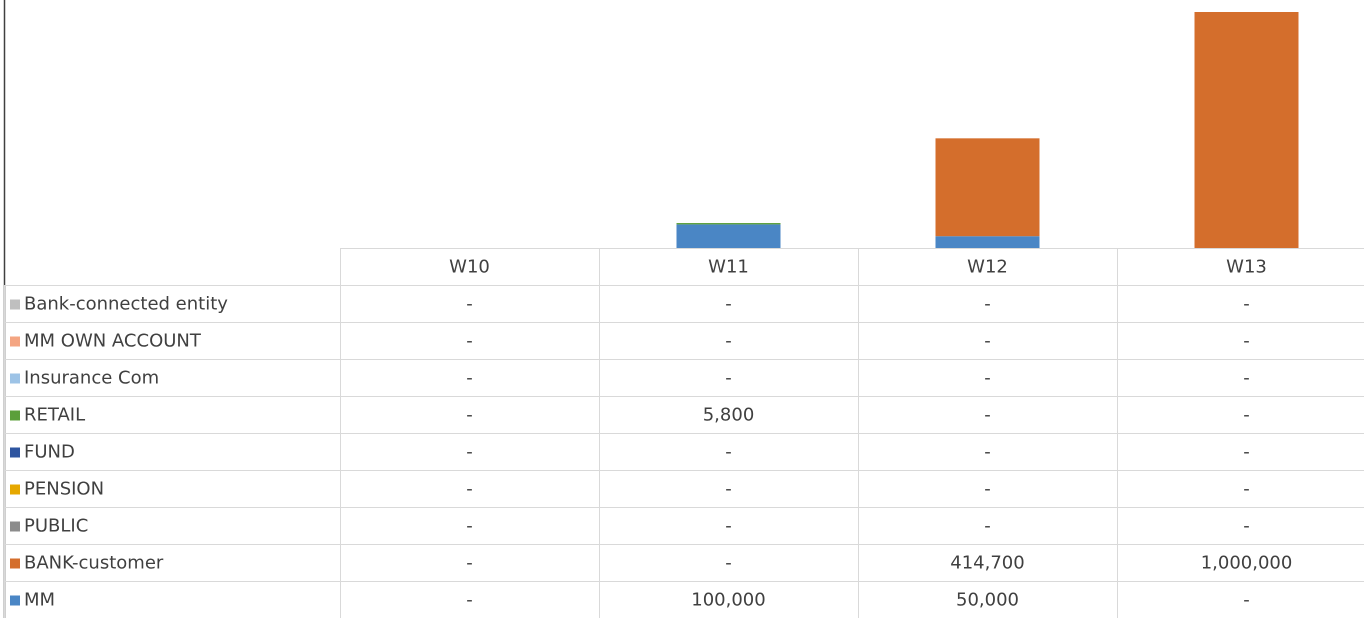 The image size is (1364, 618). What do you see at coordinates (49, 452) in the screenshot?
I see `legend-label: FUND` at bounding box center [49, 452].